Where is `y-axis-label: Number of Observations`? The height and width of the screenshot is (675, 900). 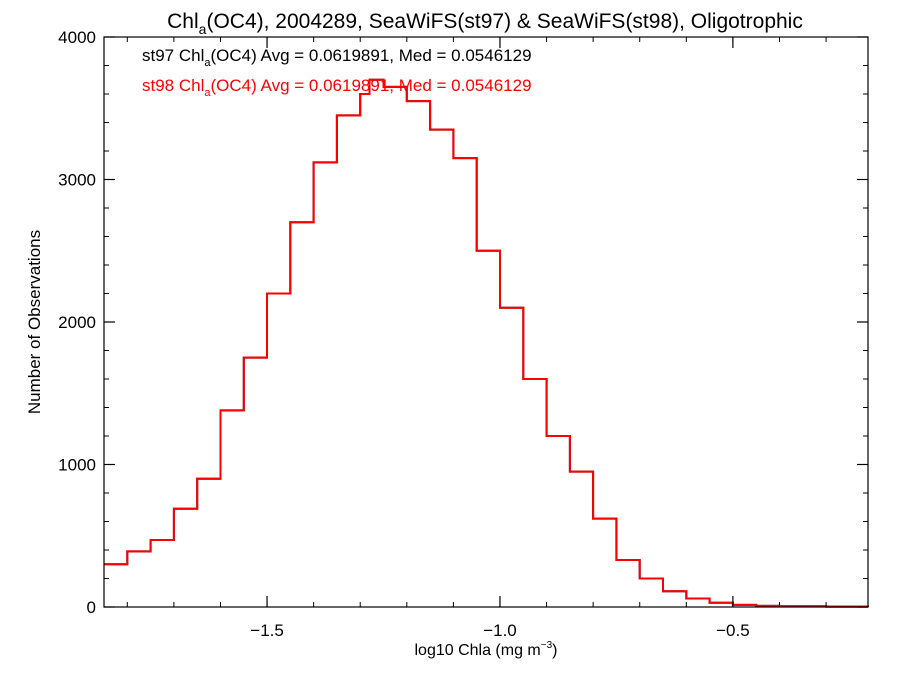
y-axis-label: Number of Observations is located at coordinates (34, 322).